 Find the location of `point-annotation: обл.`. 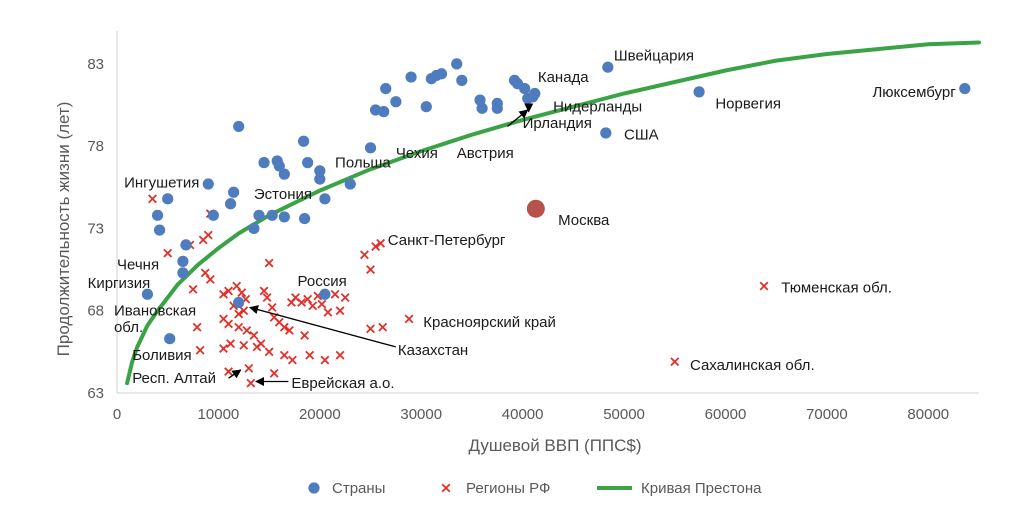

point-annotation: обл. is located at coordinates (128, 327).